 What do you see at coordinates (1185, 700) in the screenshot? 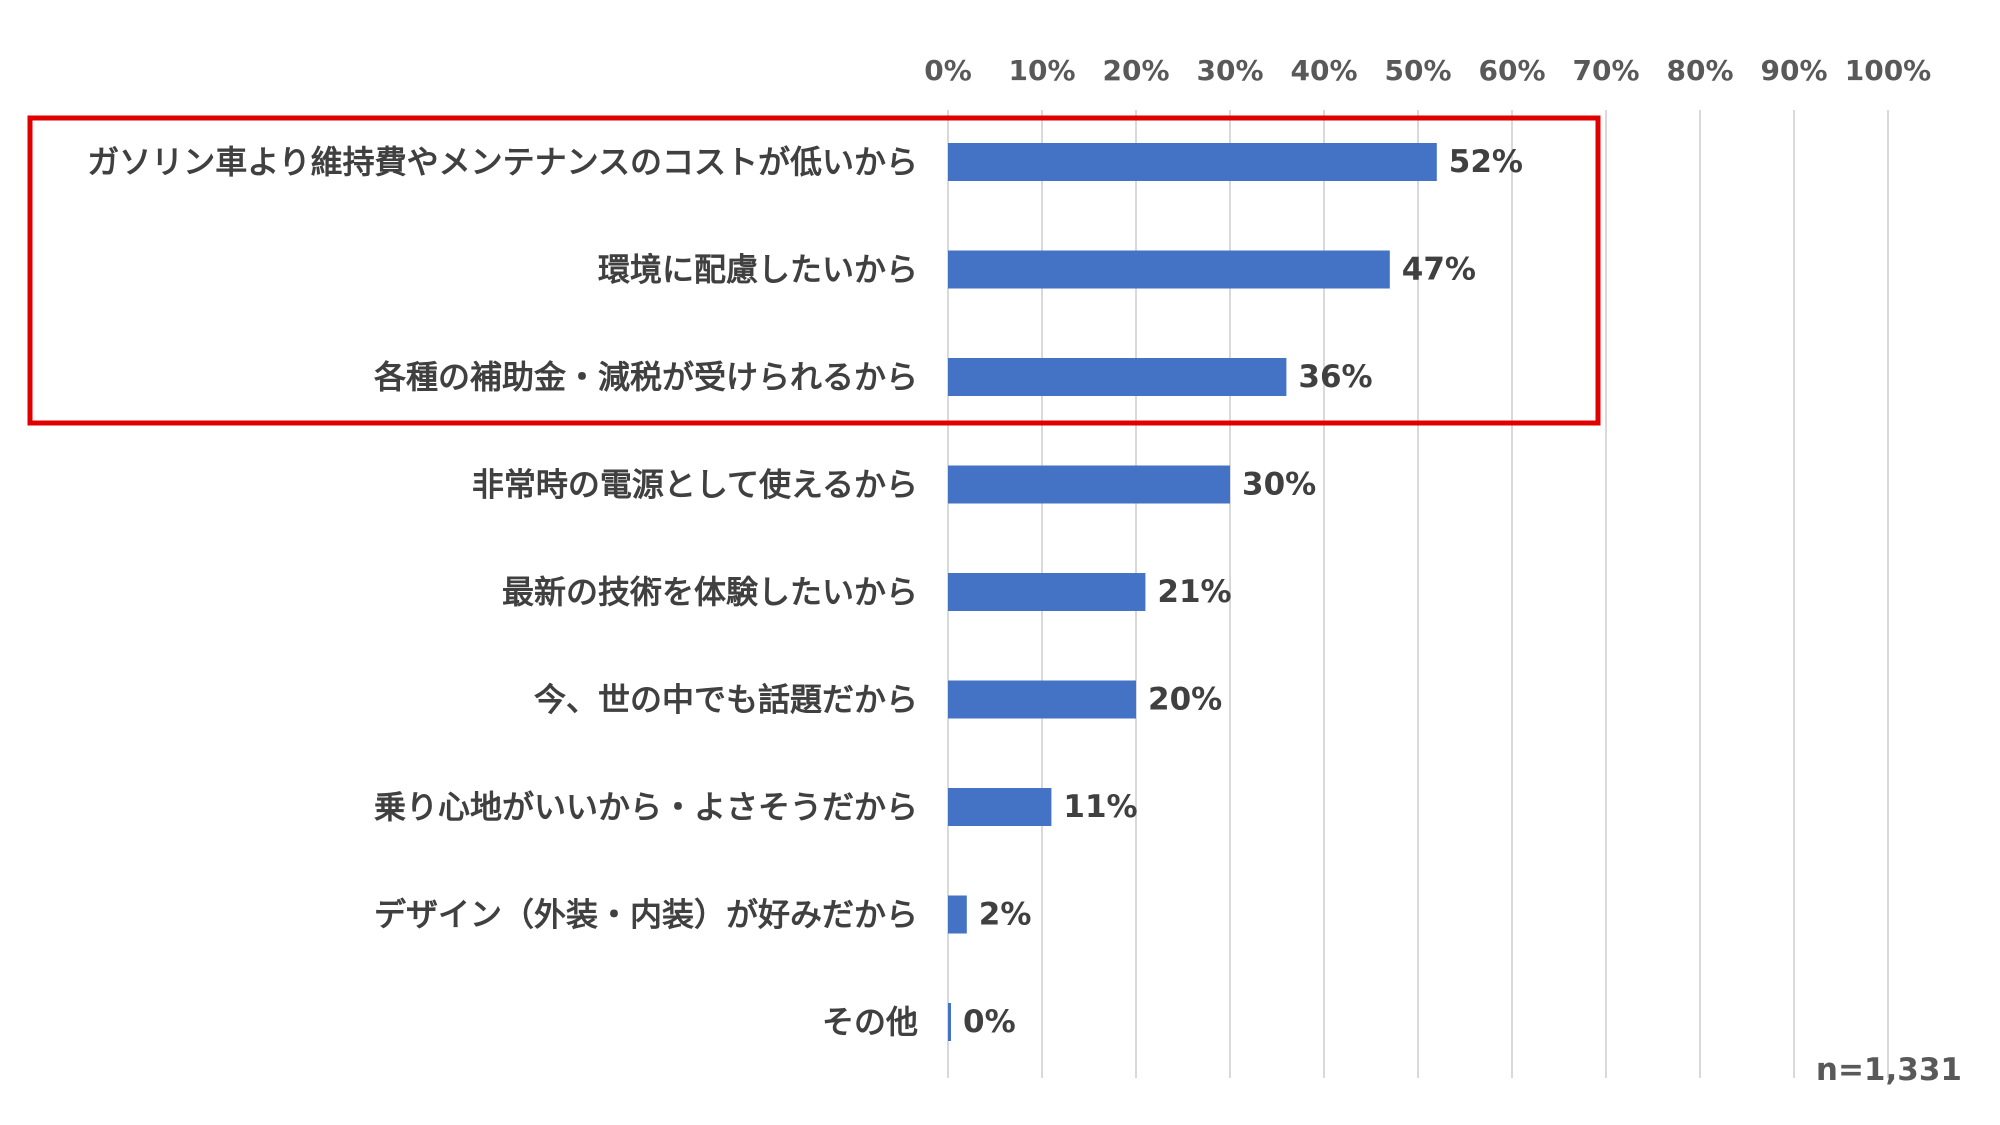
I see `value-label: 20%` at bounding box center [1185, 700].